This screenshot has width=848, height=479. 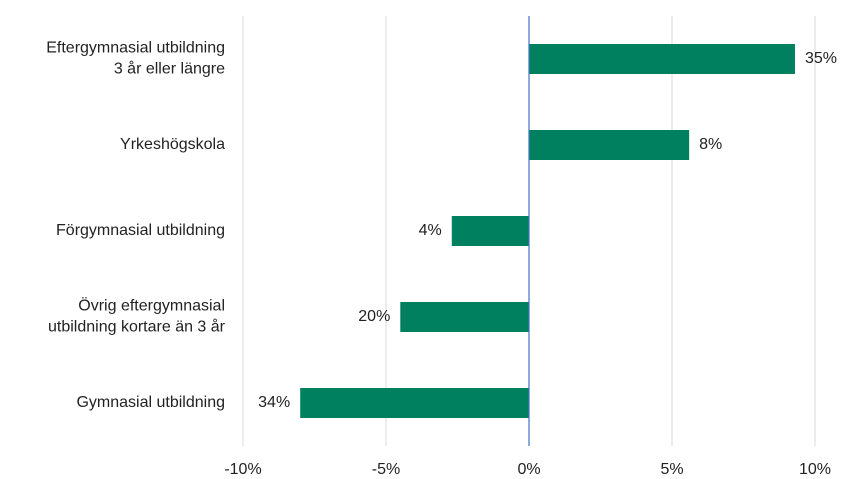 I want to click on data-label: 8%, so click(x=710, y=144).